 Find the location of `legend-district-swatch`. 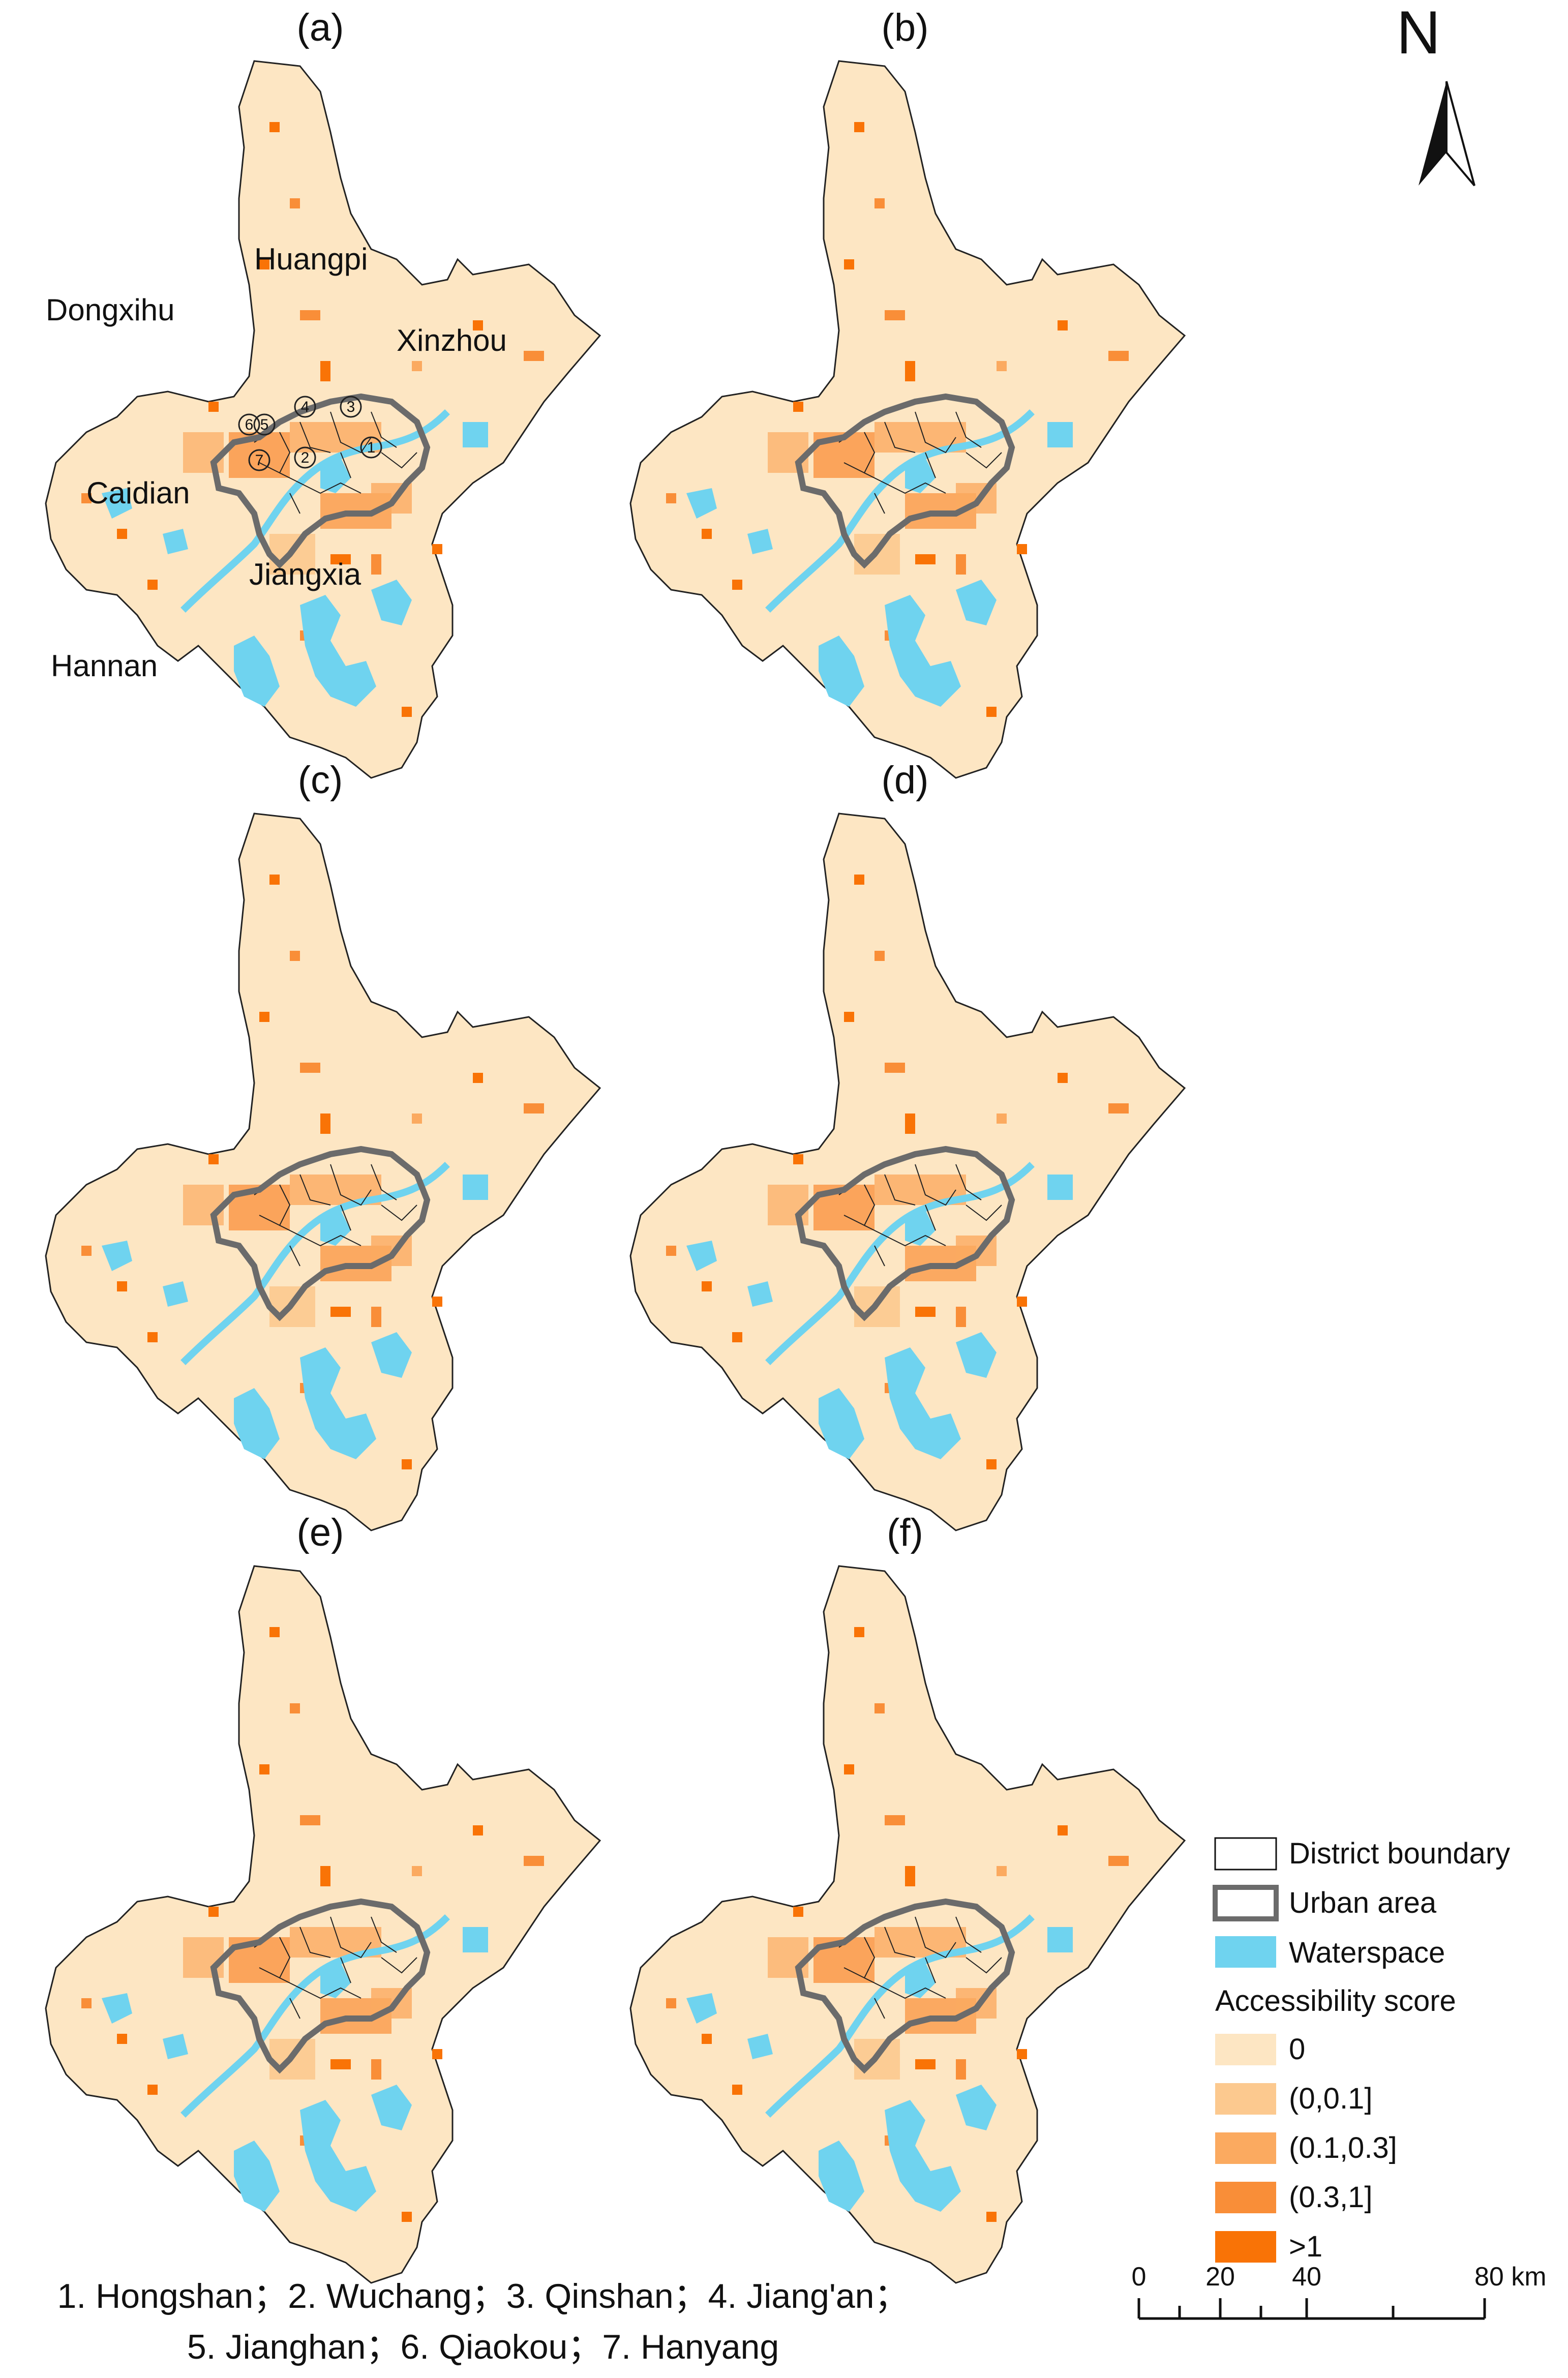

legend-district-swatch is located at coordinates (1245, 1854).